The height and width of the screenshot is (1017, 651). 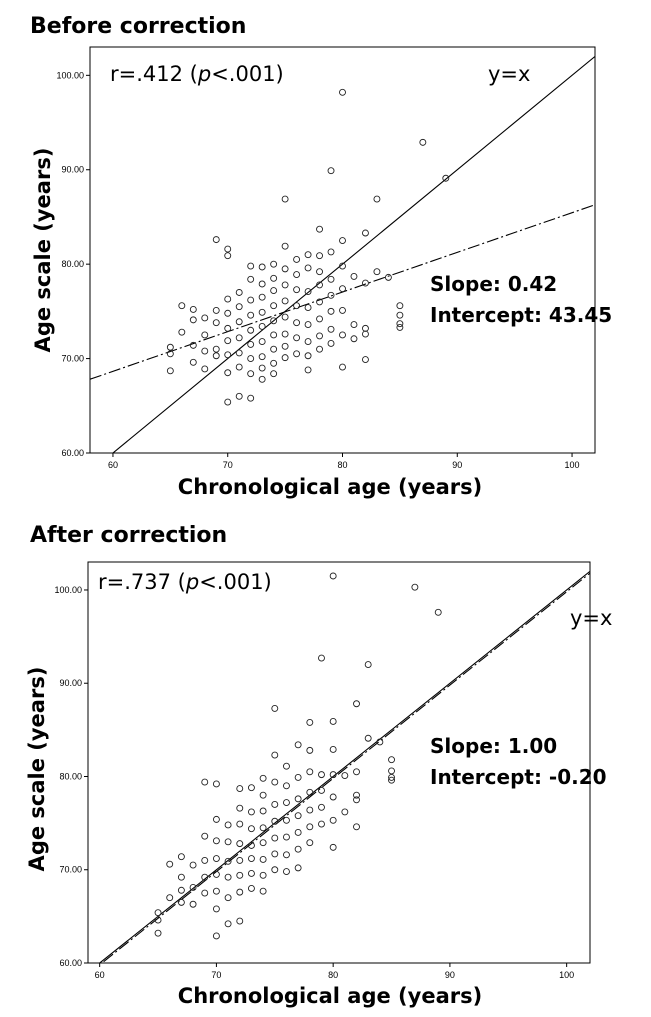 I want to click on panel-2-intercept-label: Intercept: -0.20, so click(x=518, y=777).